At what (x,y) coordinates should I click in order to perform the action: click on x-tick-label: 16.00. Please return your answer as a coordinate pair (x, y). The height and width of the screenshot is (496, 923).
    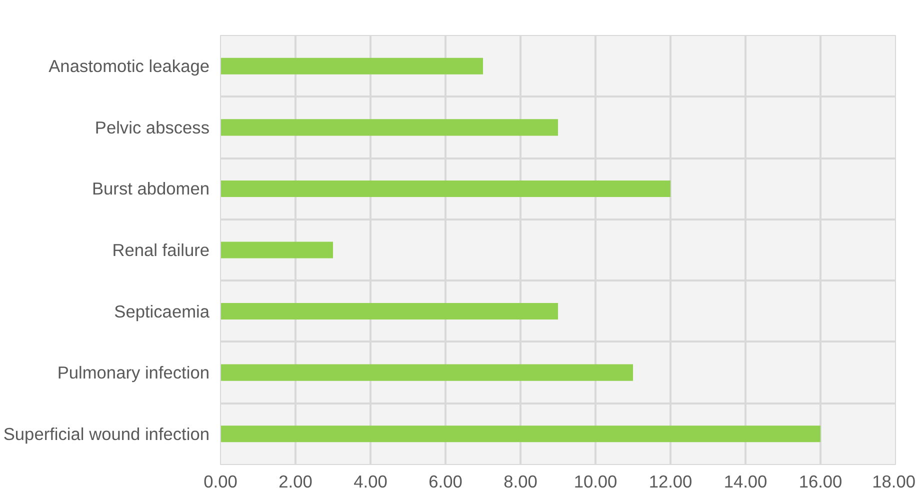
    Looking at the image, I should click on (820, 482).